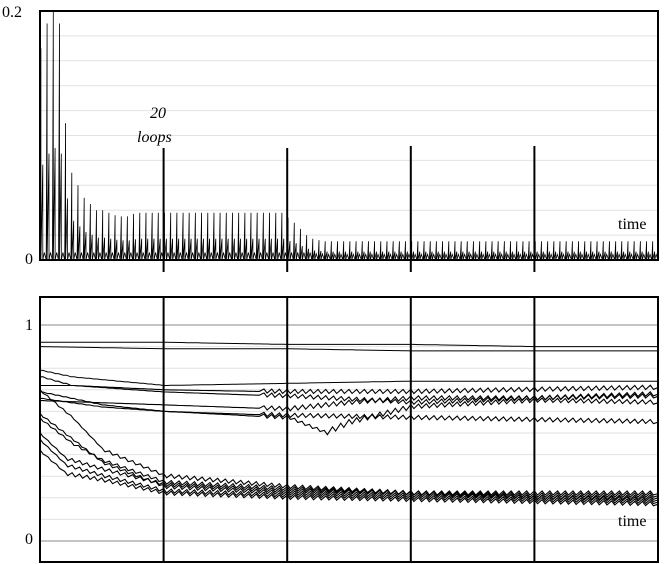  What do you see at coordinates (158, 113) in the screenshot?
I see `annotation-line1: 20` at bounding box center [158, 113].